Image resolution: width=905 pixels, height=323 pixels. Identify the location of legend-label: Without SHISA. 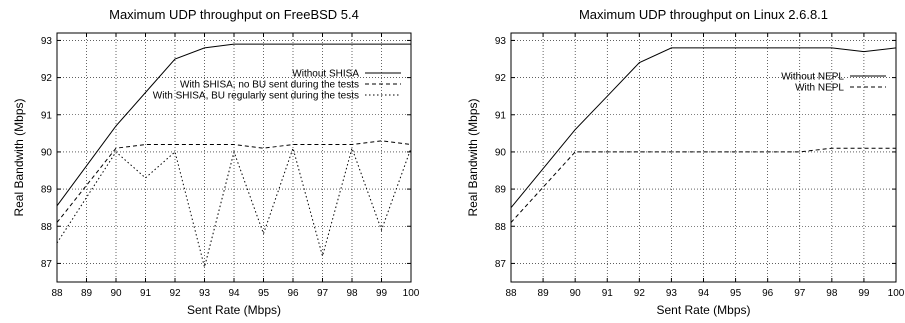
(325, 74).